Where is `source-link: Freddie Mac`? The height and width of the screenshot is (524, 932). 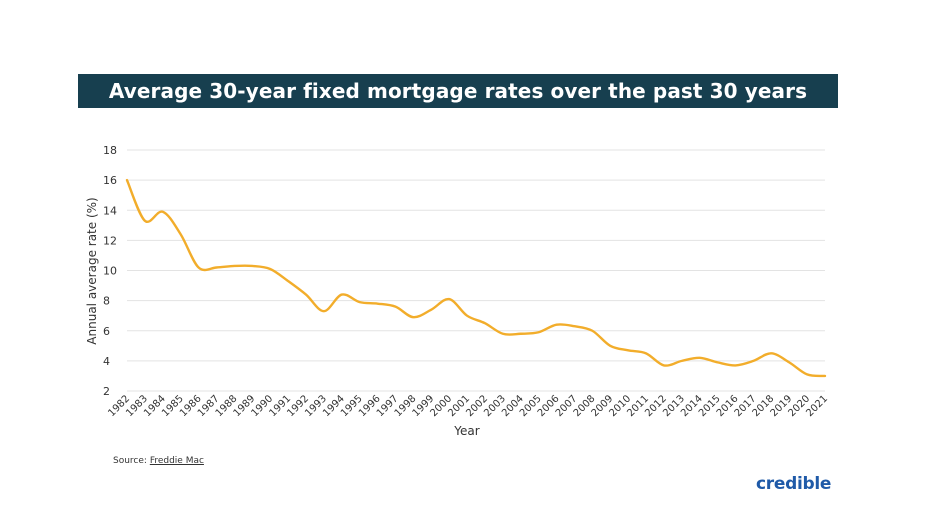
source-link: Freddie Mac is located at coordinates (176, 461).